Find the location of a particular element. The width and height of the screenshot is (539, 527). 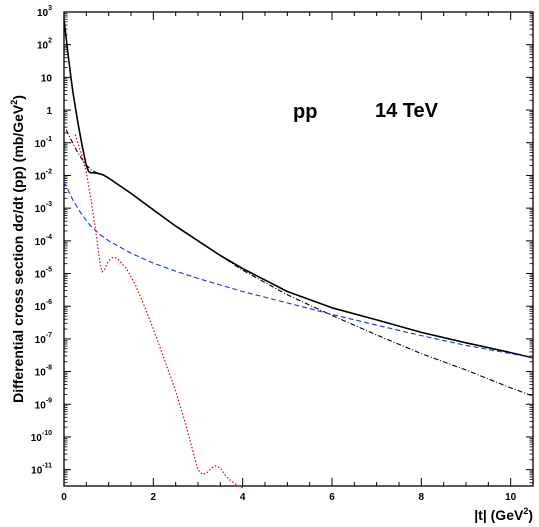

y-tick-label: 10 is located at coordinates (47, 78).